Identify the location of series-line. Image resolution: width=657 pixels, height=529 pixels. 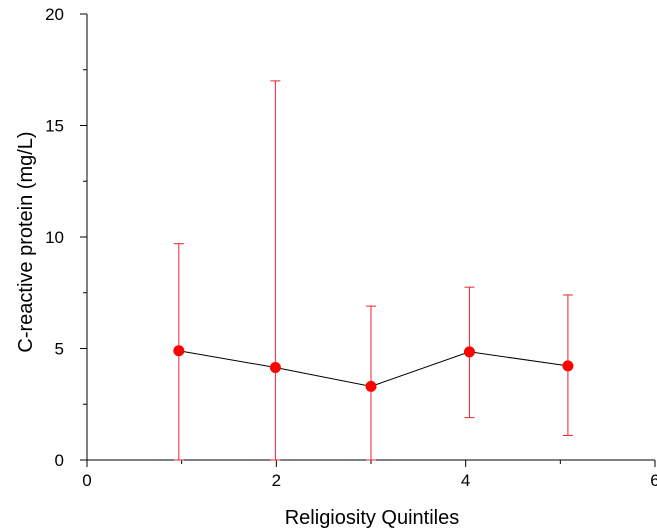
(373, 368).